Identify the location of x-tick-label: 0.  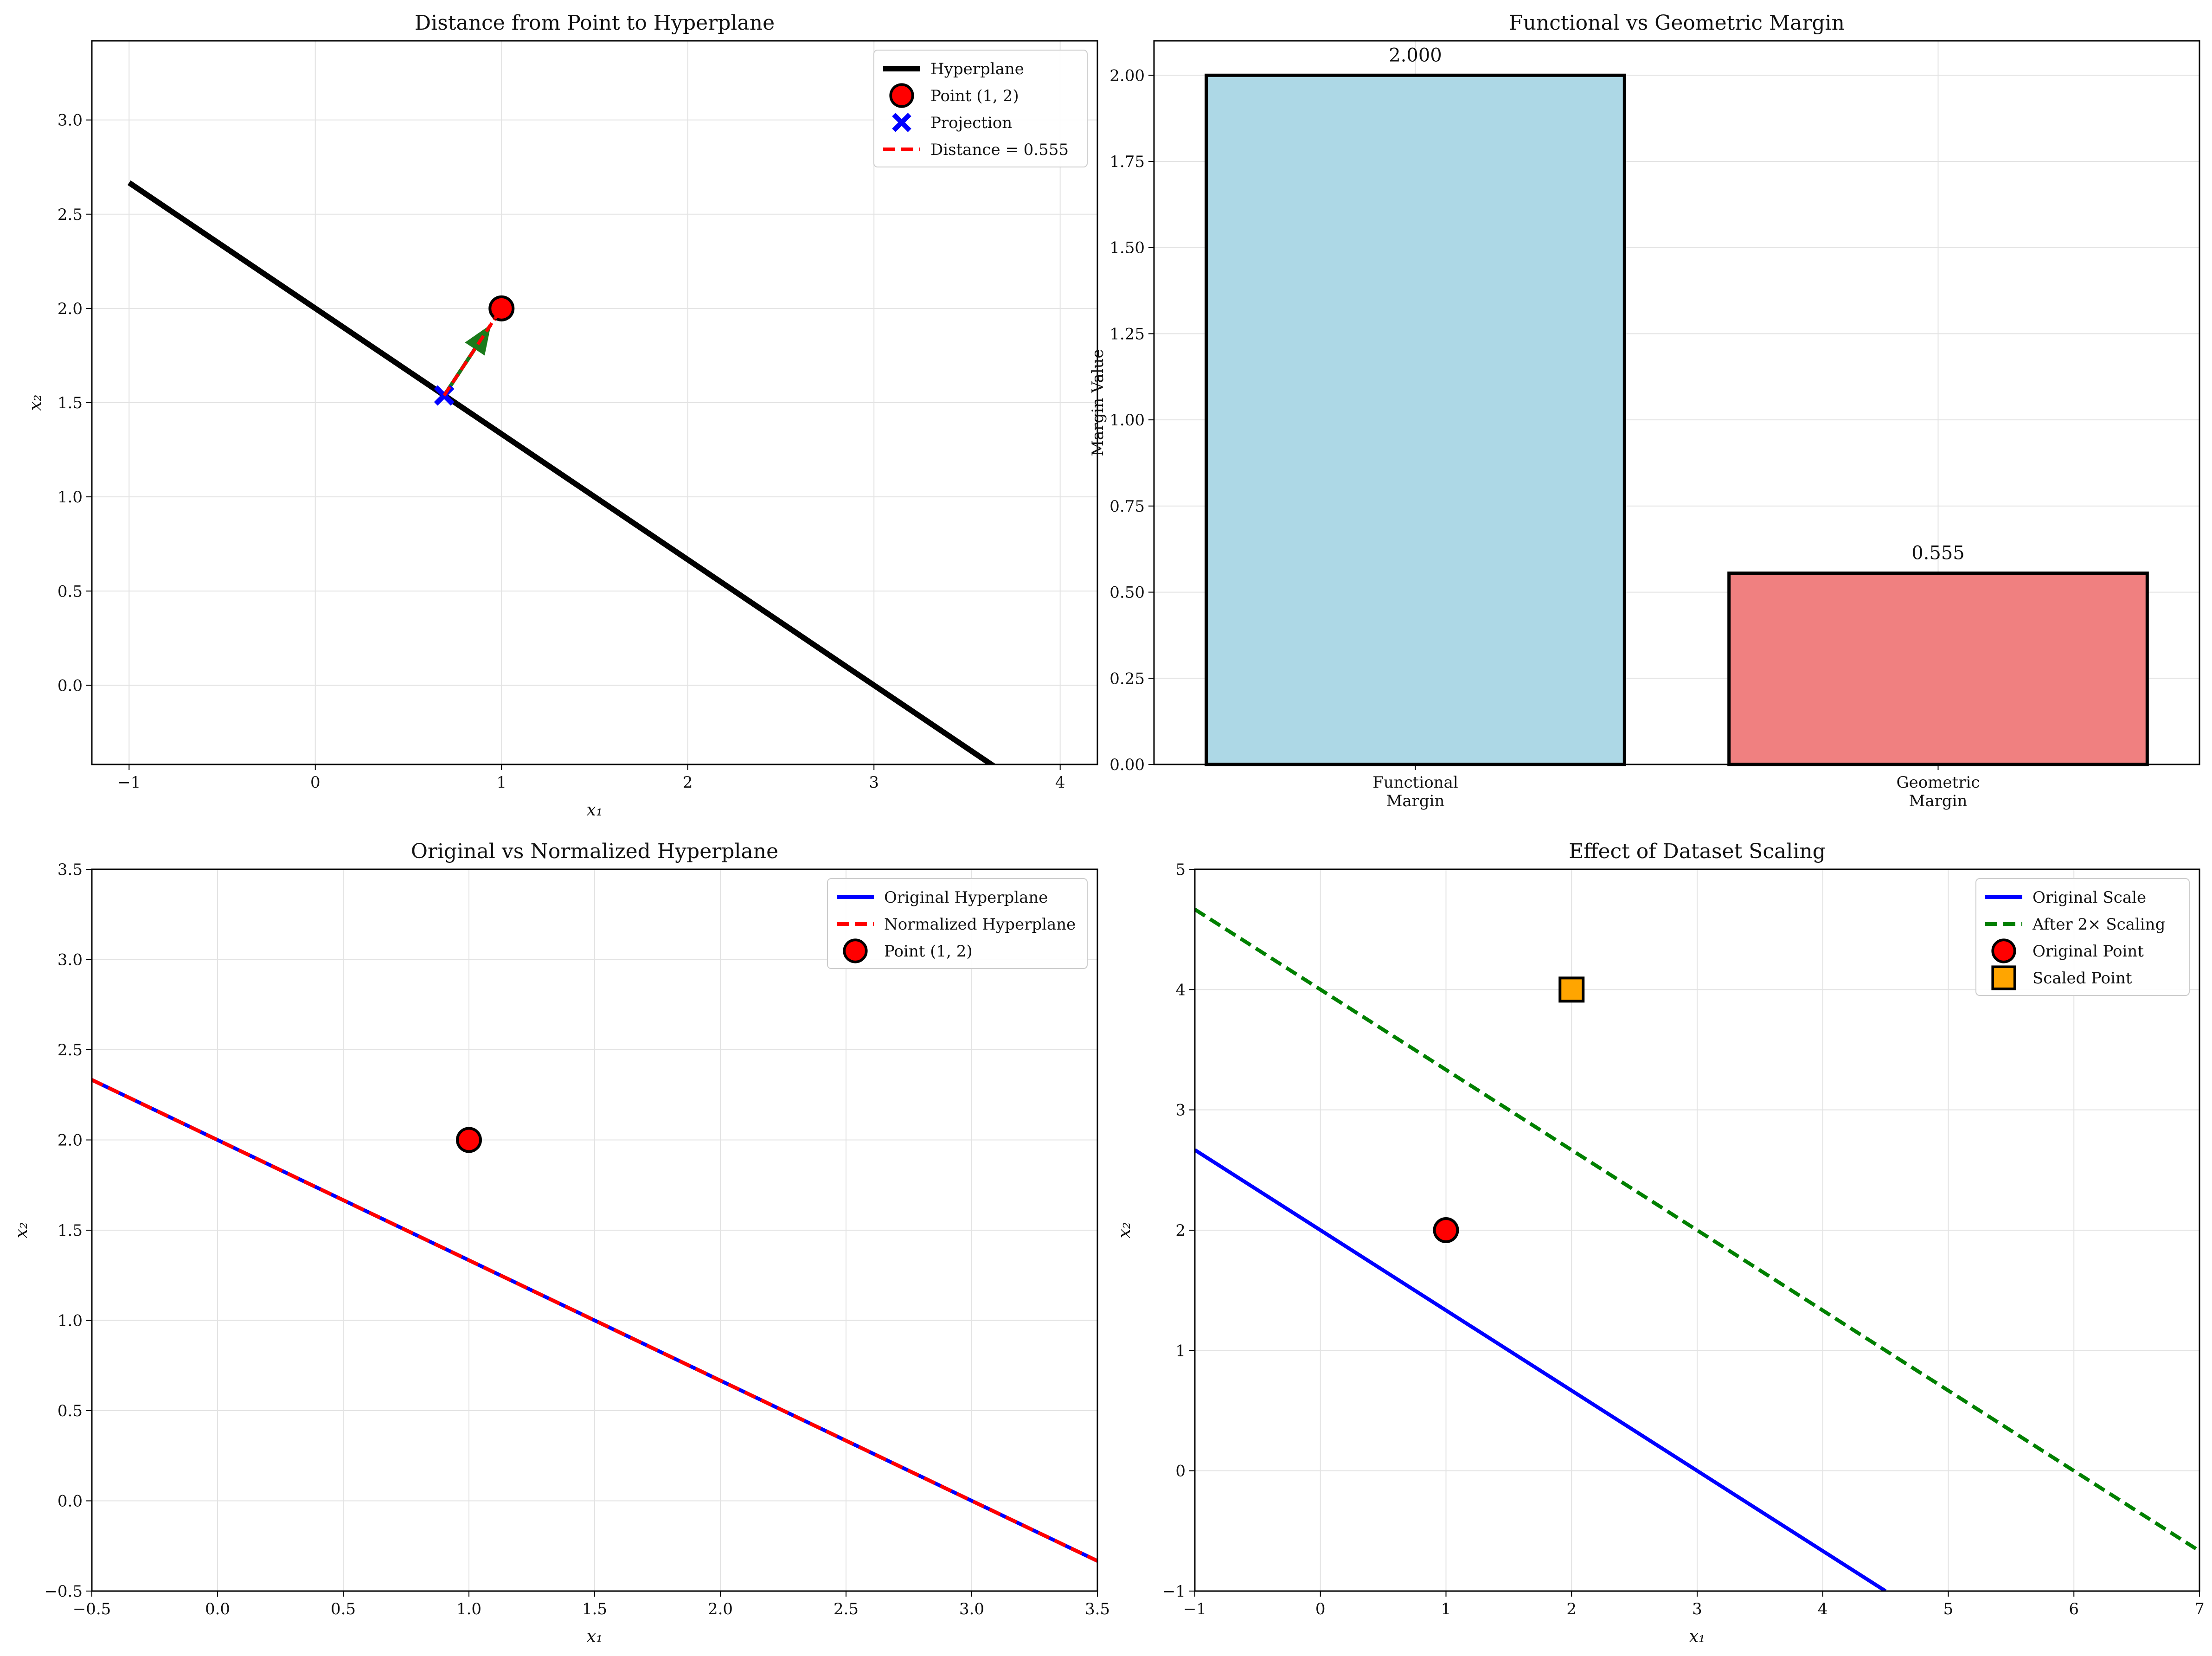
(316, 782).